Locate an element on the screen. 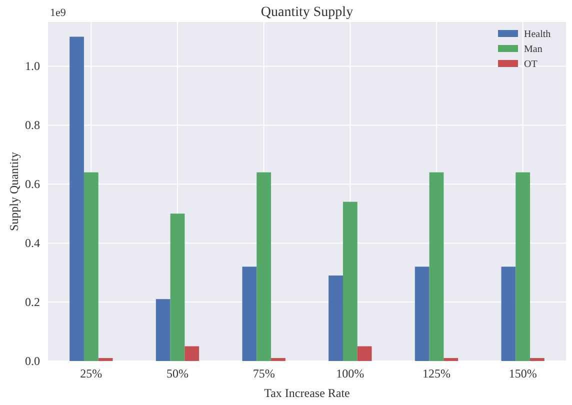 The image size is (572, 405). x-tick-label: 150% is located at coordinates (522, 373).